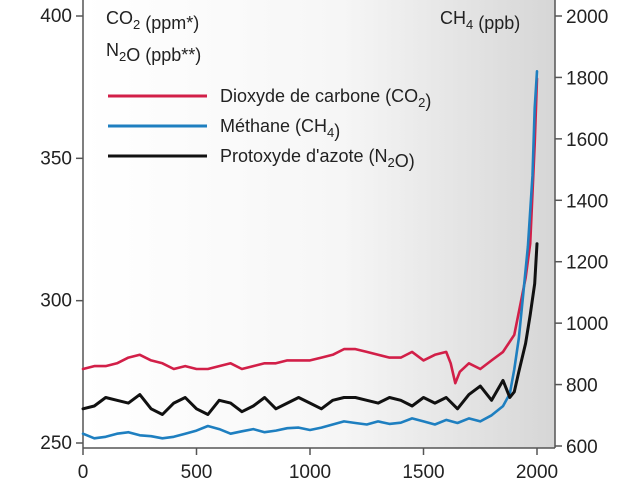 This screenshot has height=491, width=642. Describe the element at coordinates (582, 386) in the screenshot. I see `right-tick-label: 800` at that location.